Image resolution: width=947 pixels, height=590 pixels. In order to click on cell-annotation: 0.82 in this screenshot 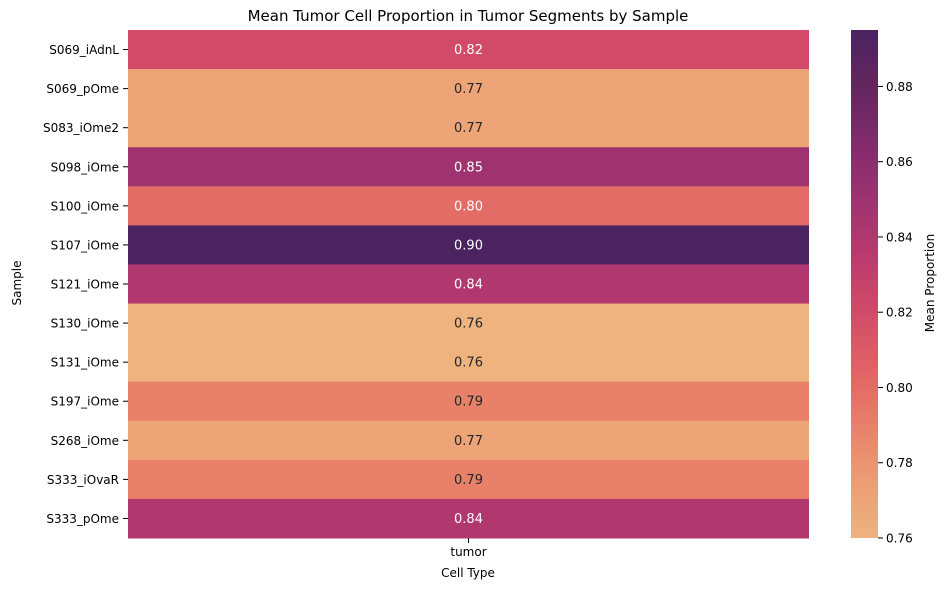, I will do `click(468, 50)`.